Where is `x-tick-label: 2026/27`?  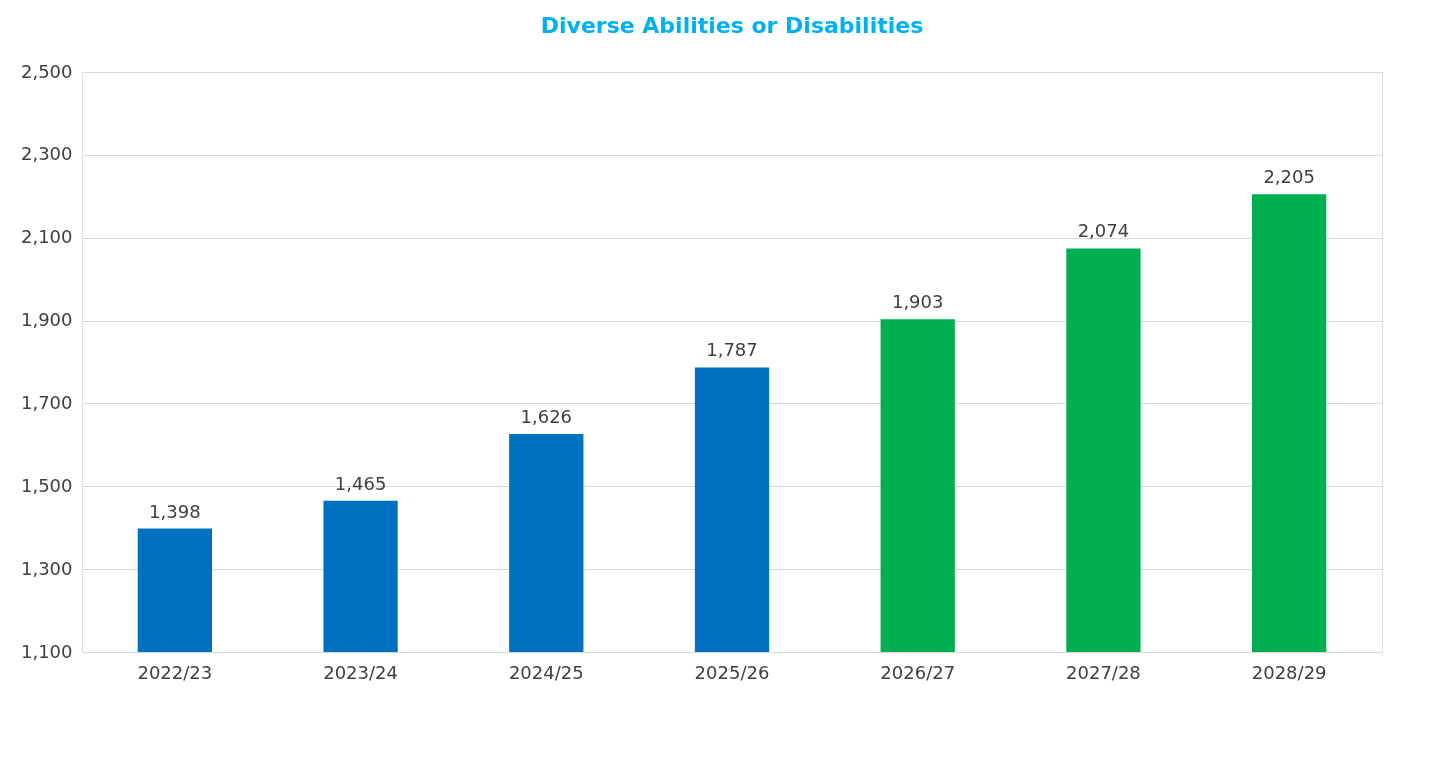 x-tick-label: 2026/27 is located at coordinates (918, 672).